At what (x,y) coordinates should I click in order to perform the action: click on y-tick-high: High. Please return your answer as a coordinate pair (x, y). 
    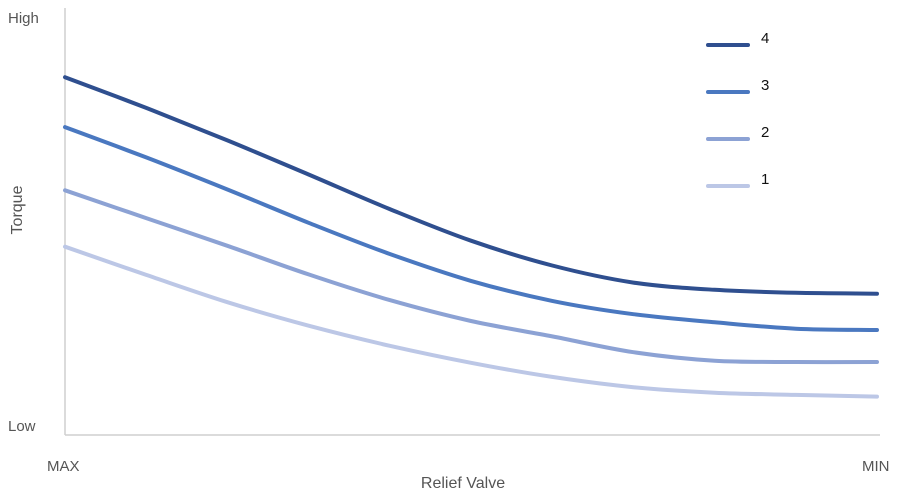
    Looking at the image, I should click on (23, 18).